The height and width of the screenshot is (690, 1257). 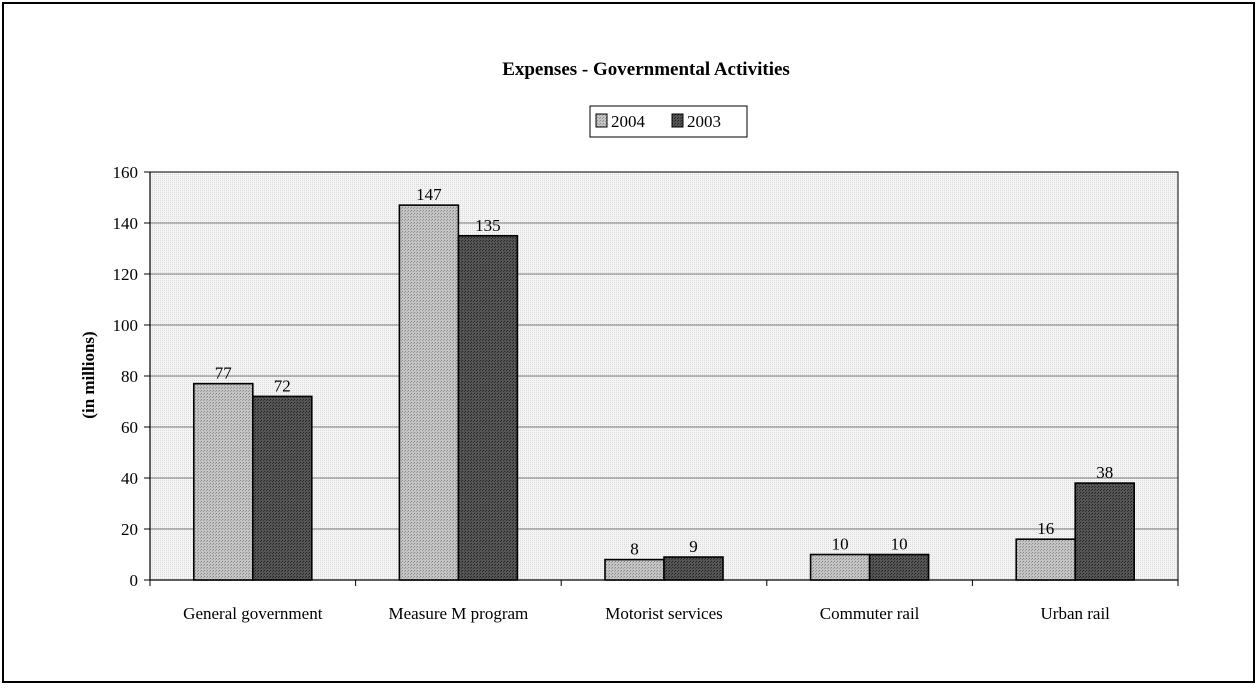 I want to click on data-label: 147, so click(x=429, y=194).